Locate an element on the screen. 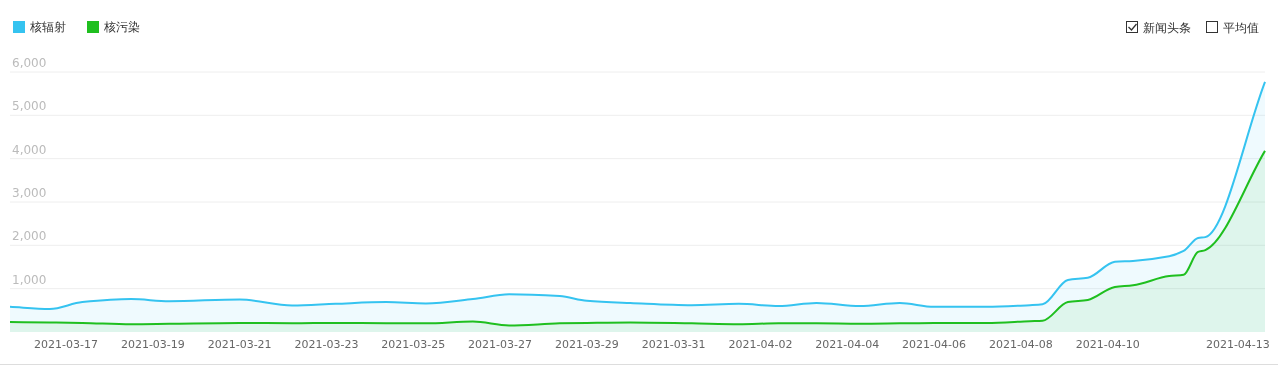  y-tick-label: 1,000 is located at coordinates (29, 279).